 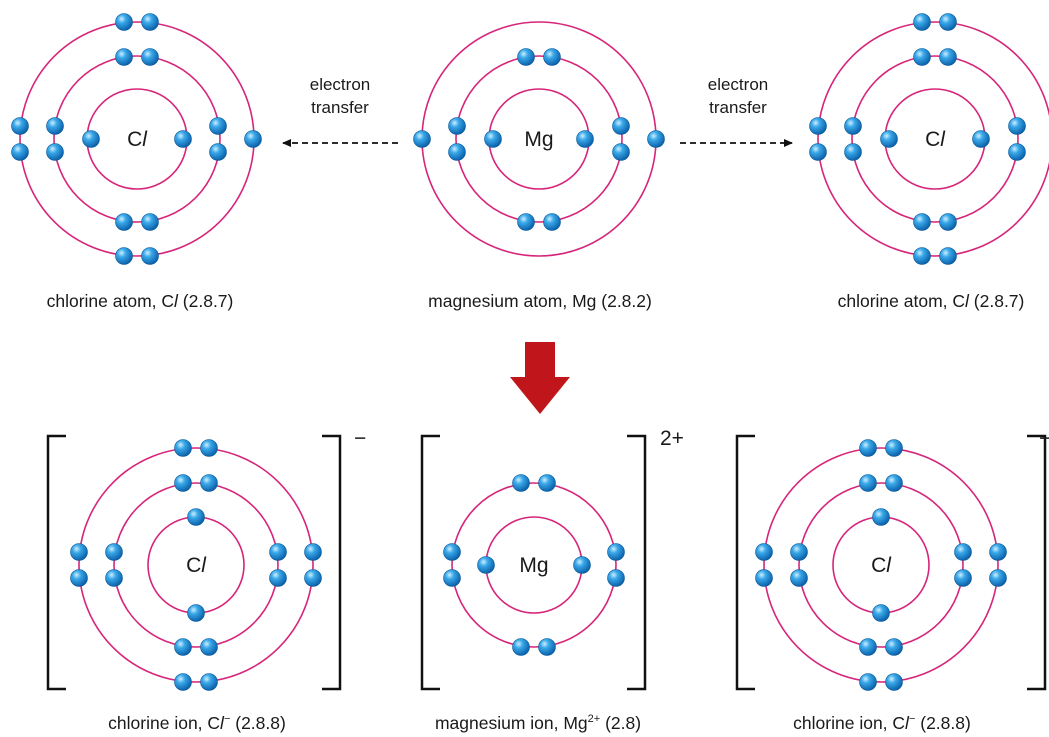 What do you see at coordinates (738, 107) in the screenshot?
I see `arrow-label-line2: transfer` at bounding box center [738, 107].